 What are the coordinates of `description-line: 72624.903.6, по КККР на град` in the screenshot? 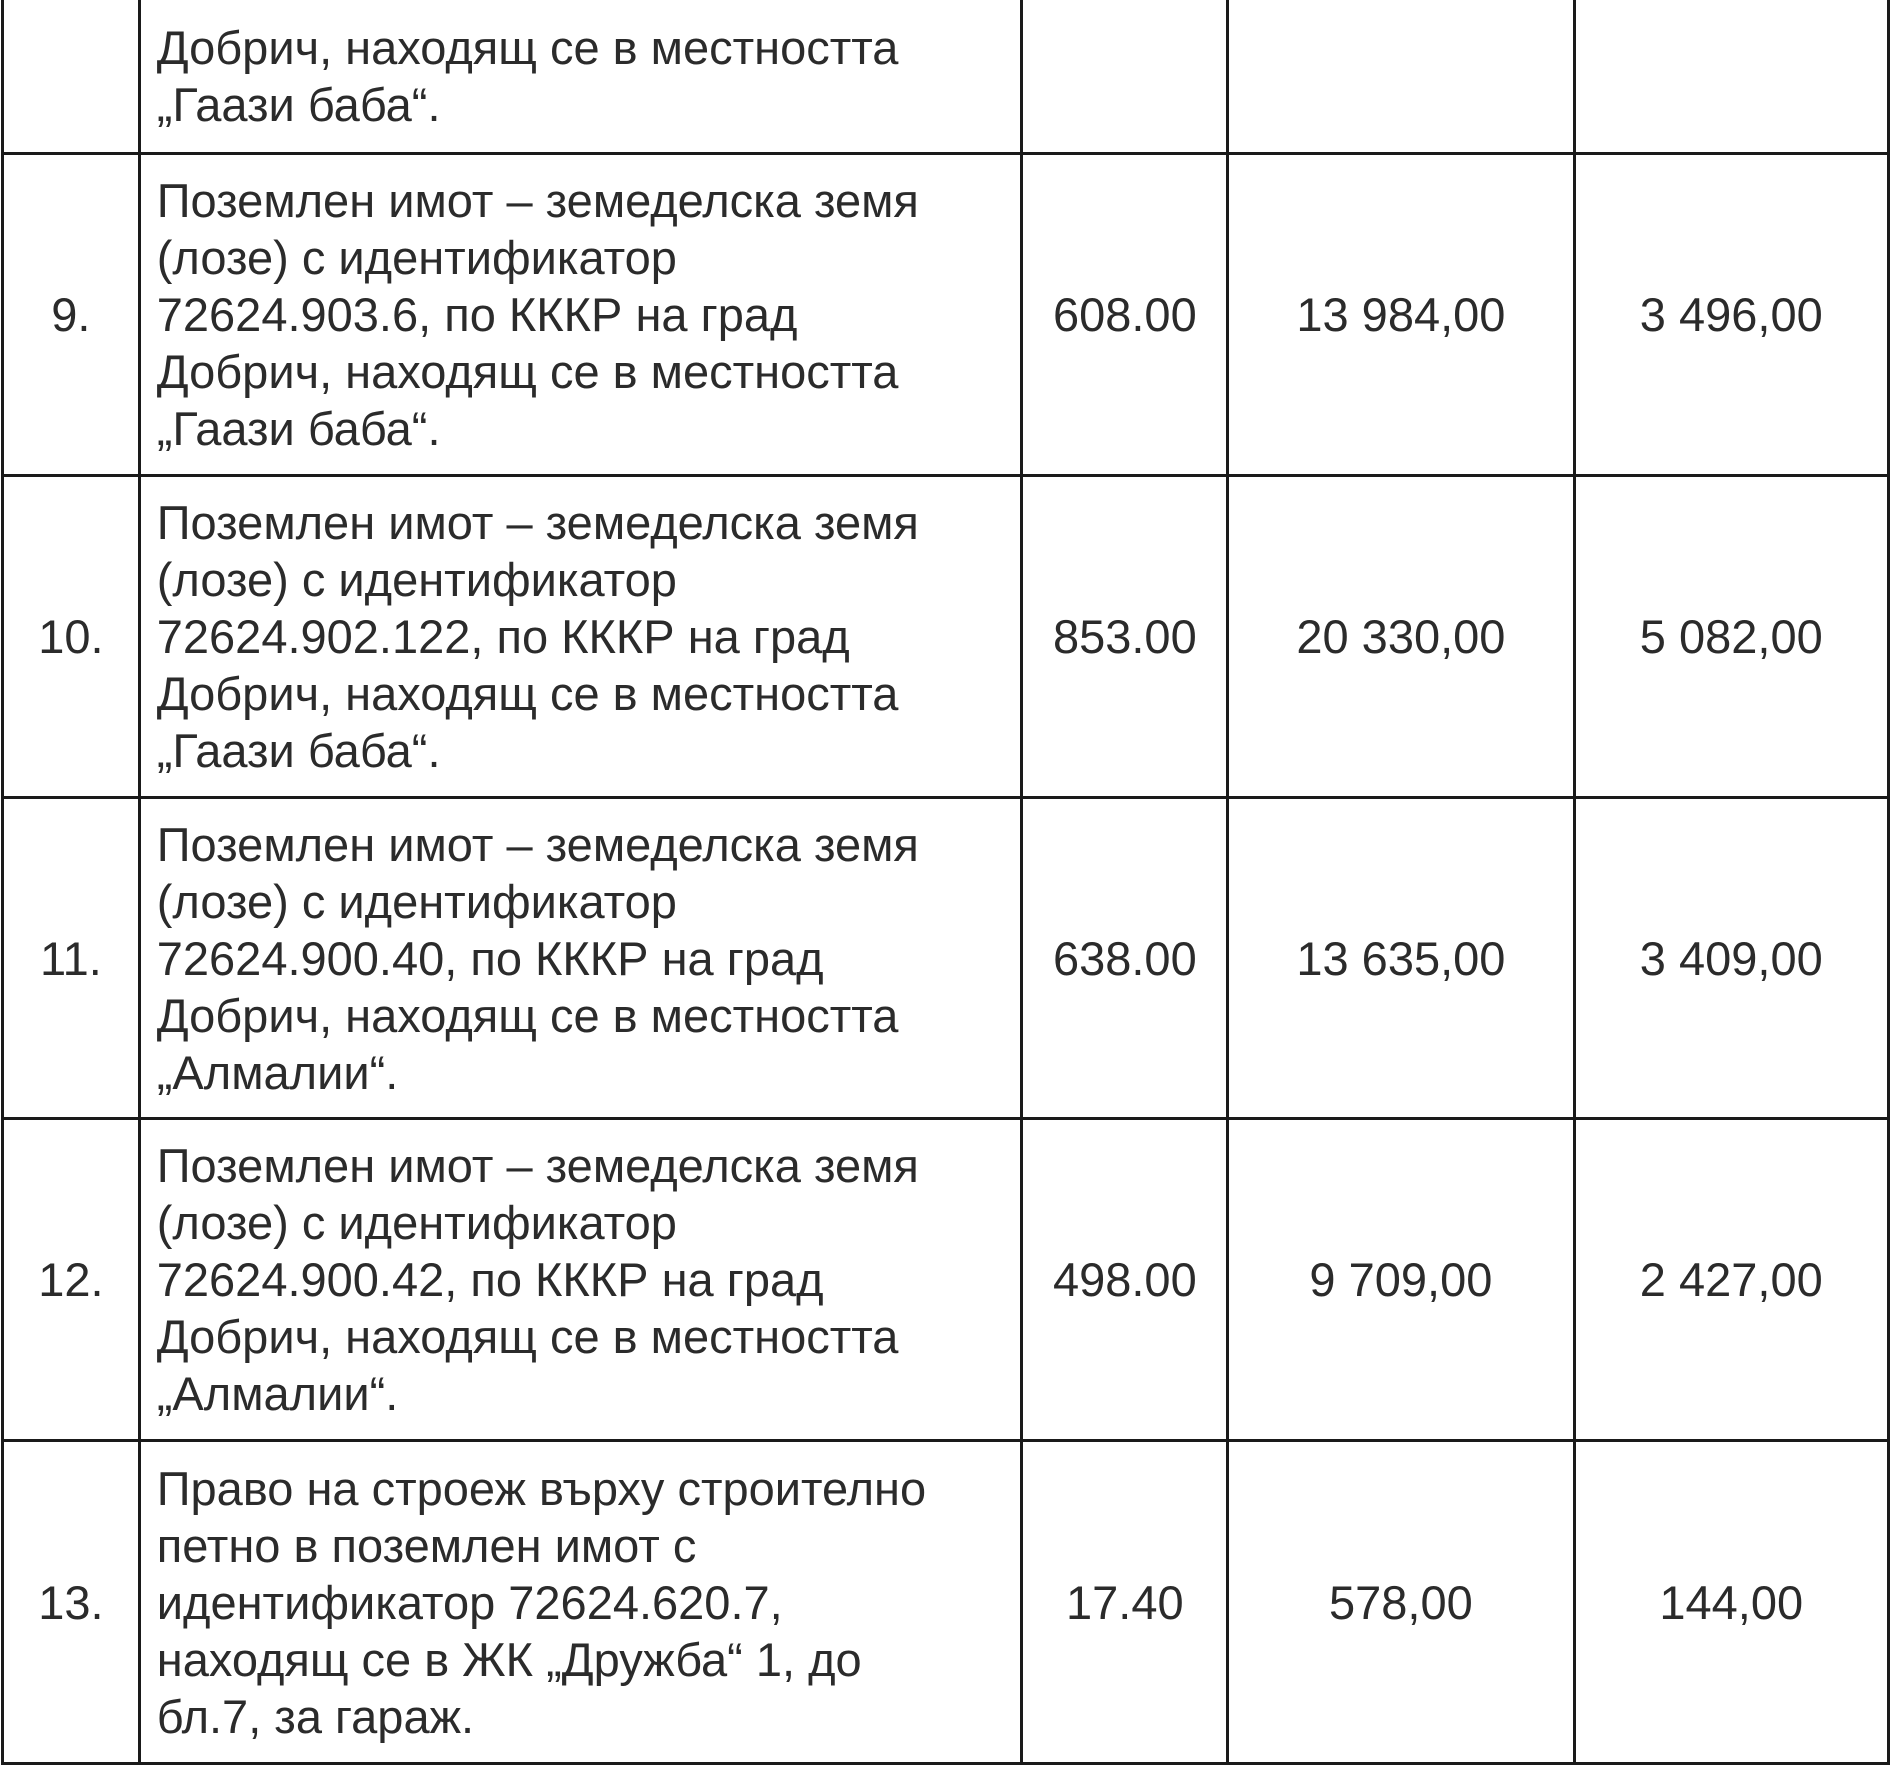 It's located at (477, 314).